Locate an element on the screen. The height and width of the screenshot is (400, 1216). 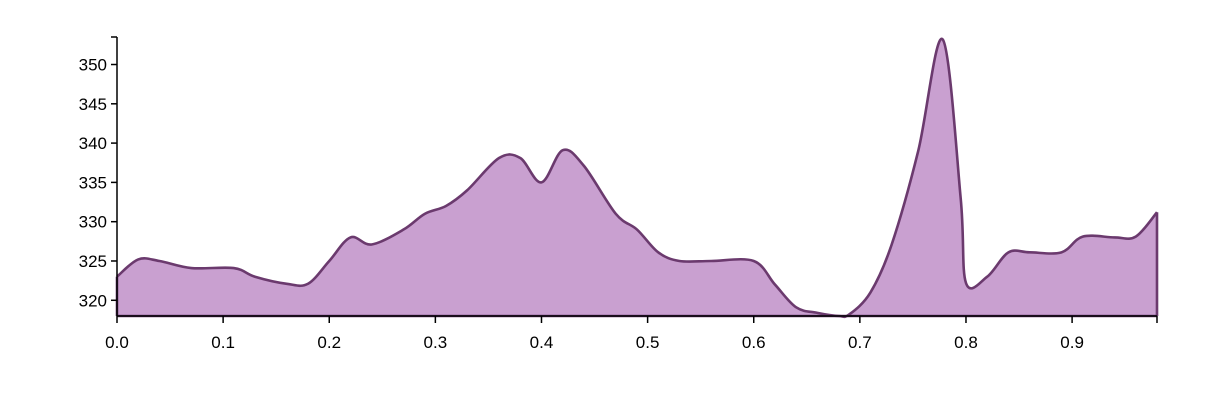
x-tick-label: 0.6 is located at coordinates (754, 342).